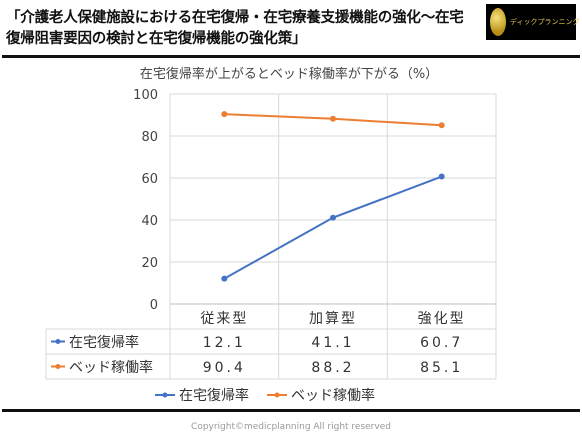 The height and width of the screenshot is (436, 582). Describe the element at coordinates (333, 395) in the screenshot. I see `legend-label: ベッド稼働率` at that location.